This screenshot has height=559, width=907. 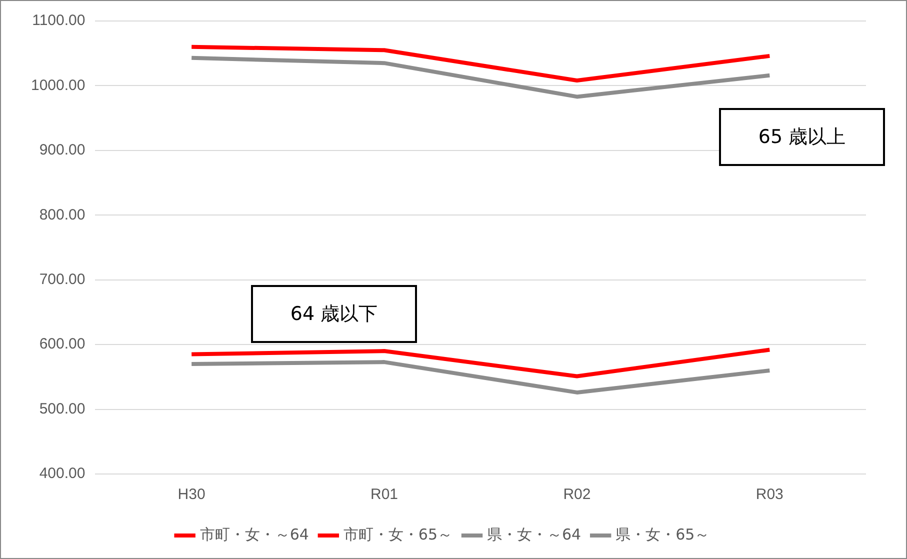 What do you see at coordinates (62, 409) in the screenshot?
I see `y-tick-label: 500.00` at bounding box center [62, 409].